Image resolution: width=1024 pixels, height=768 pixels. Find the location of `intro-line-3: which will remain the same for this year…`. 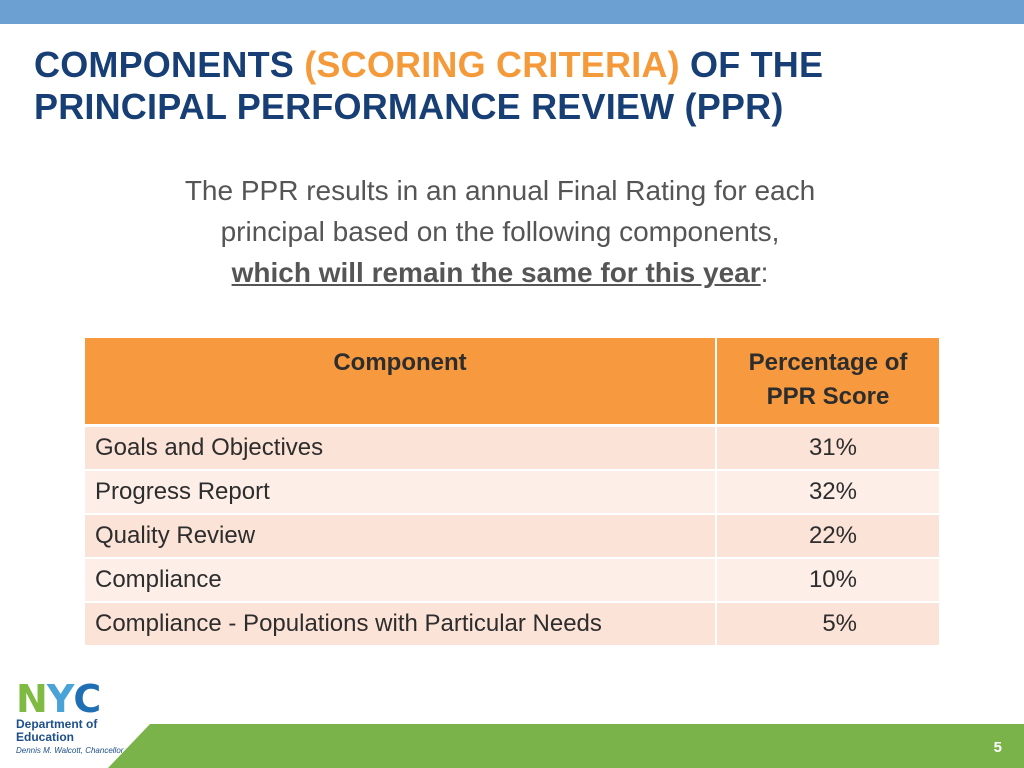

intro-line-3: which will remain the same for this year… is located at coordinates (500, 272).